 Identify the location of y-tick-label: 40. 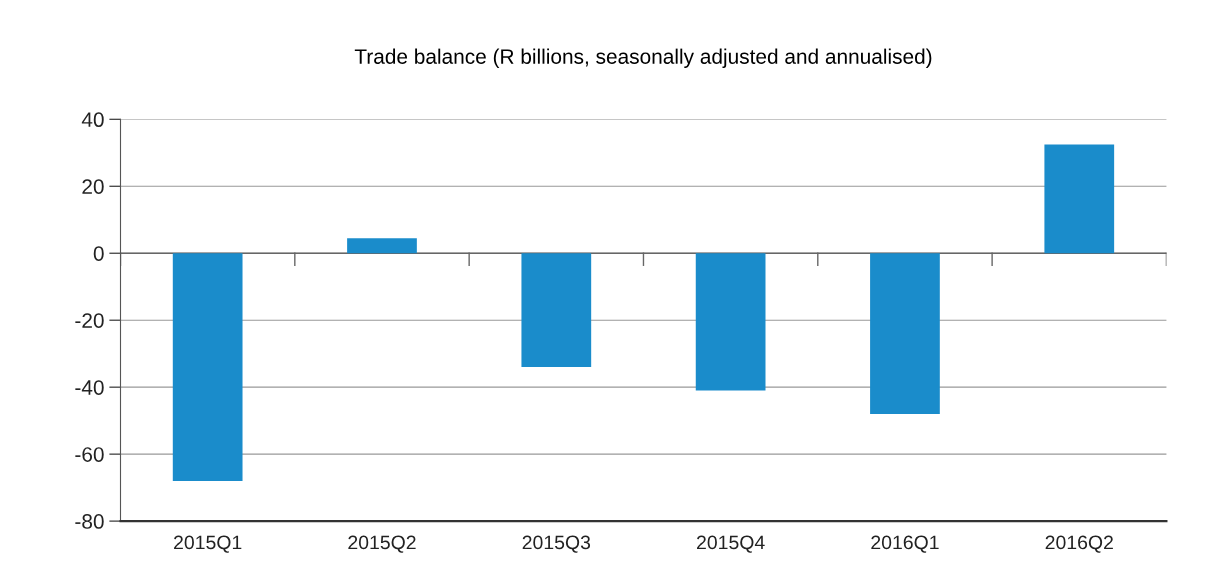
(92, 120).